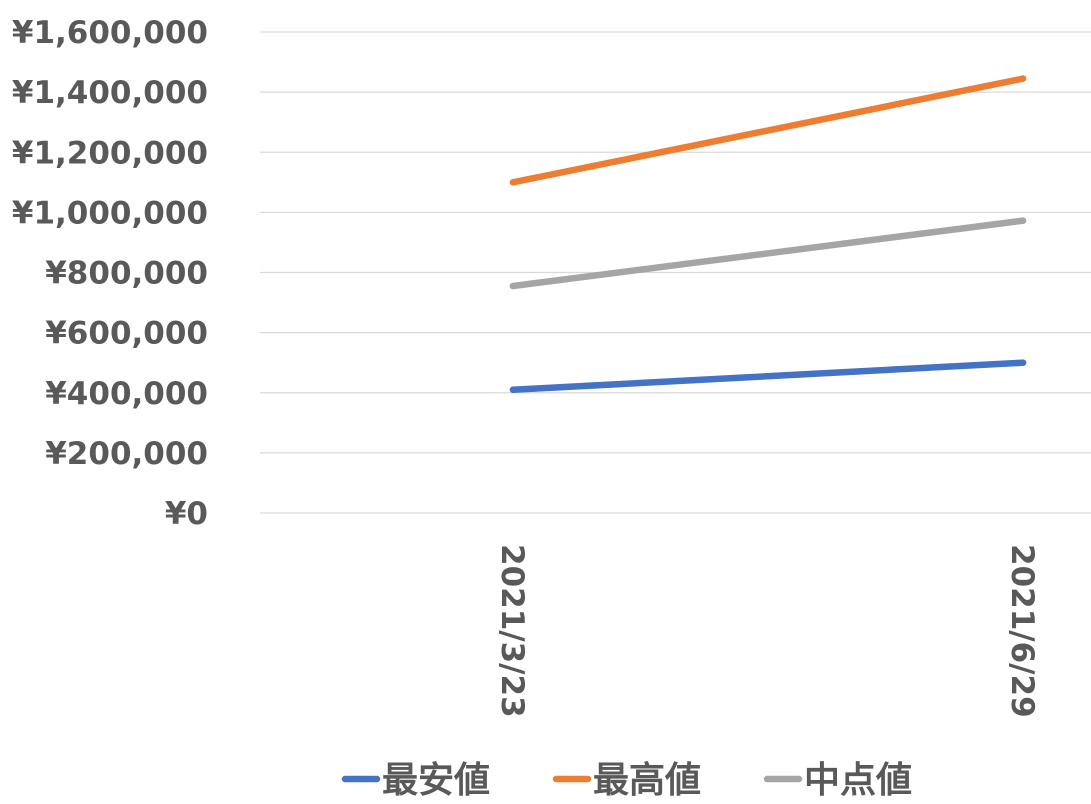 The image size is (1091, 804). What do you see at coordinates (186, 514) in the screenshot?
I see `y-tick-label: ¥0` at bounding box center [186, 514].